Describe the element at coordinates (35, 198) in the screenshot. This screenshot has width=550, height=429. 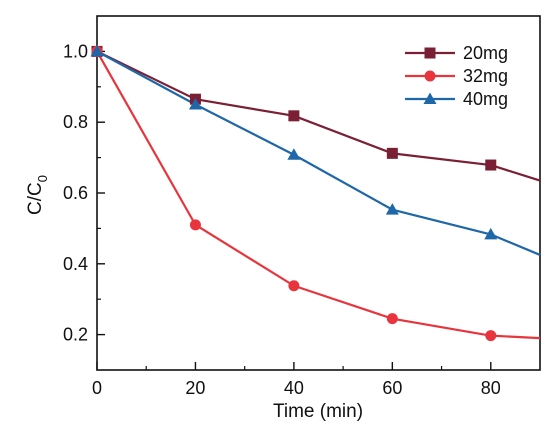
I see `y-axis-label-main: C/C` at that location.